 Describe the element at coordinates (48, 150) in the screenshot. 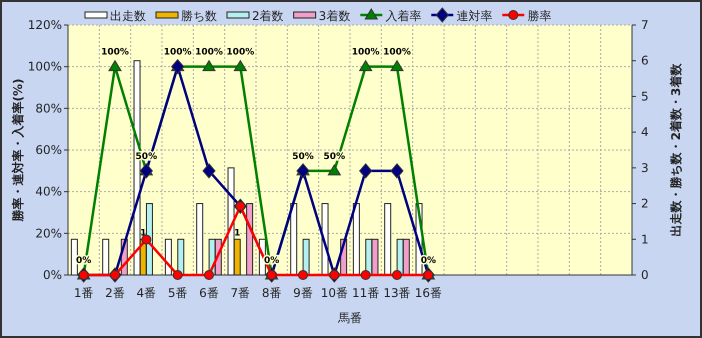

I see `y-tick-label: 60%` at that location.